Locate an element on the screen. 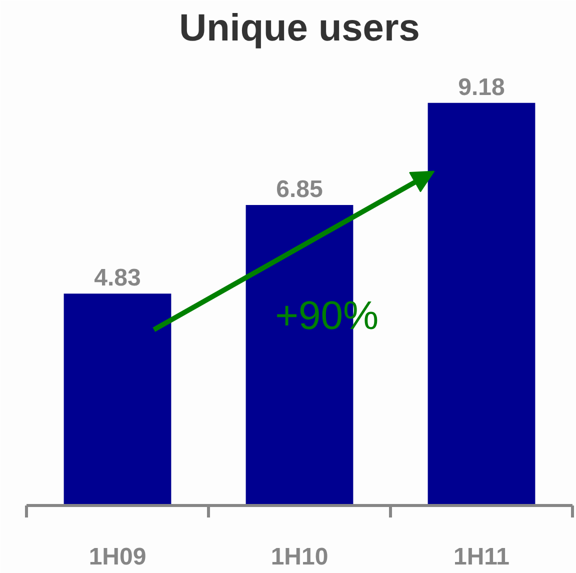 The height and width of the screenshot is (573, 576). data-label: 9.18 is located at coordinates (481, 87).